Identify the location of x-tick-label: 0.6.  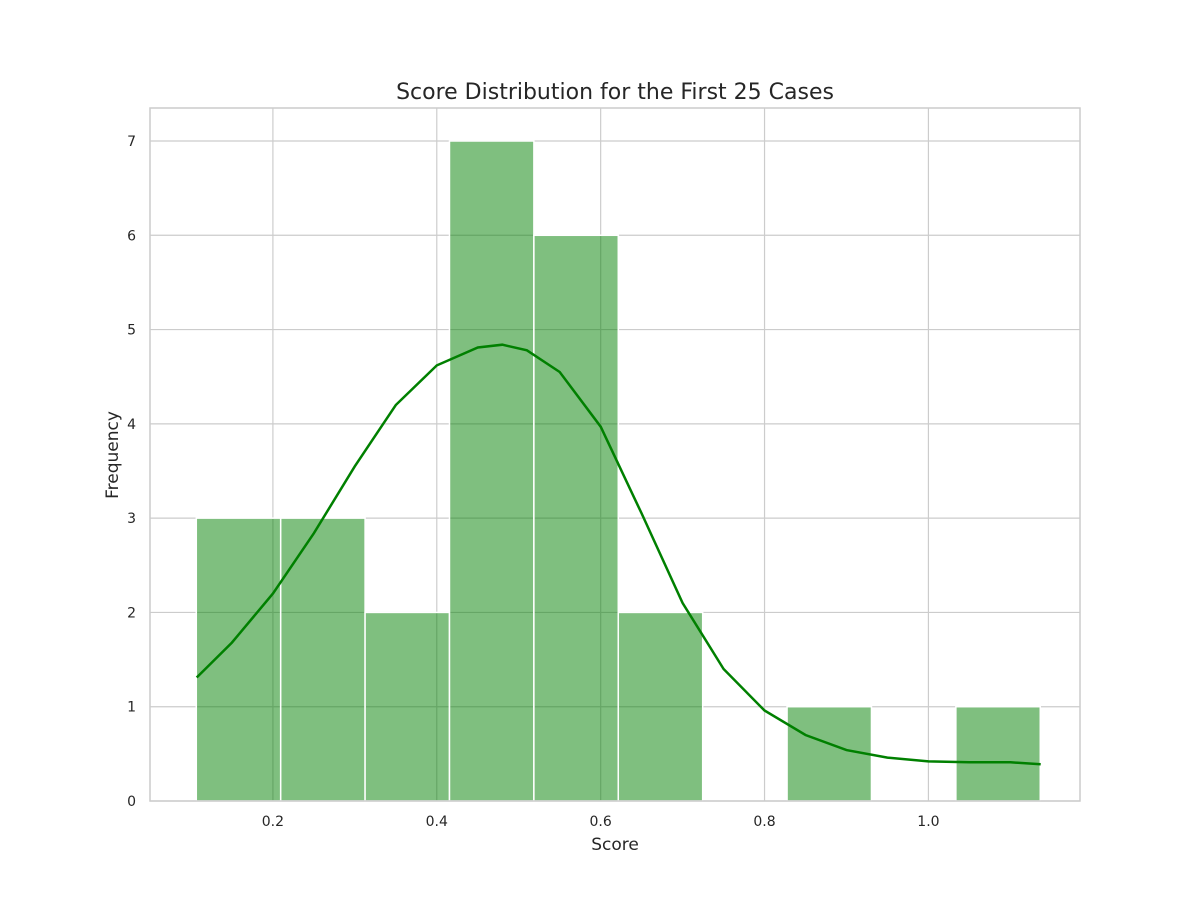
(601, 822).